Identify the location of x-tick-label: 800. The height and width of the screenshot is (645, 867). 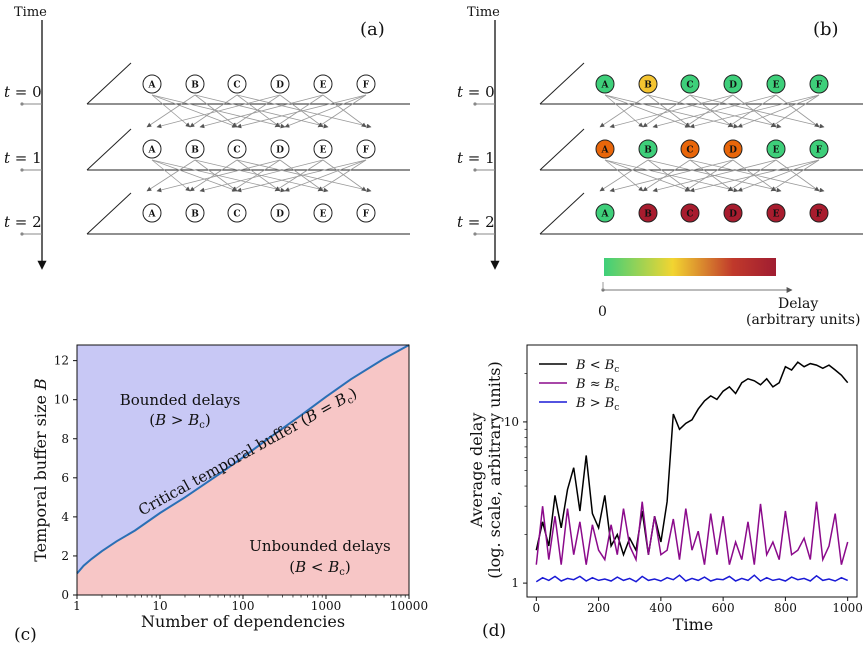
(785, 608).